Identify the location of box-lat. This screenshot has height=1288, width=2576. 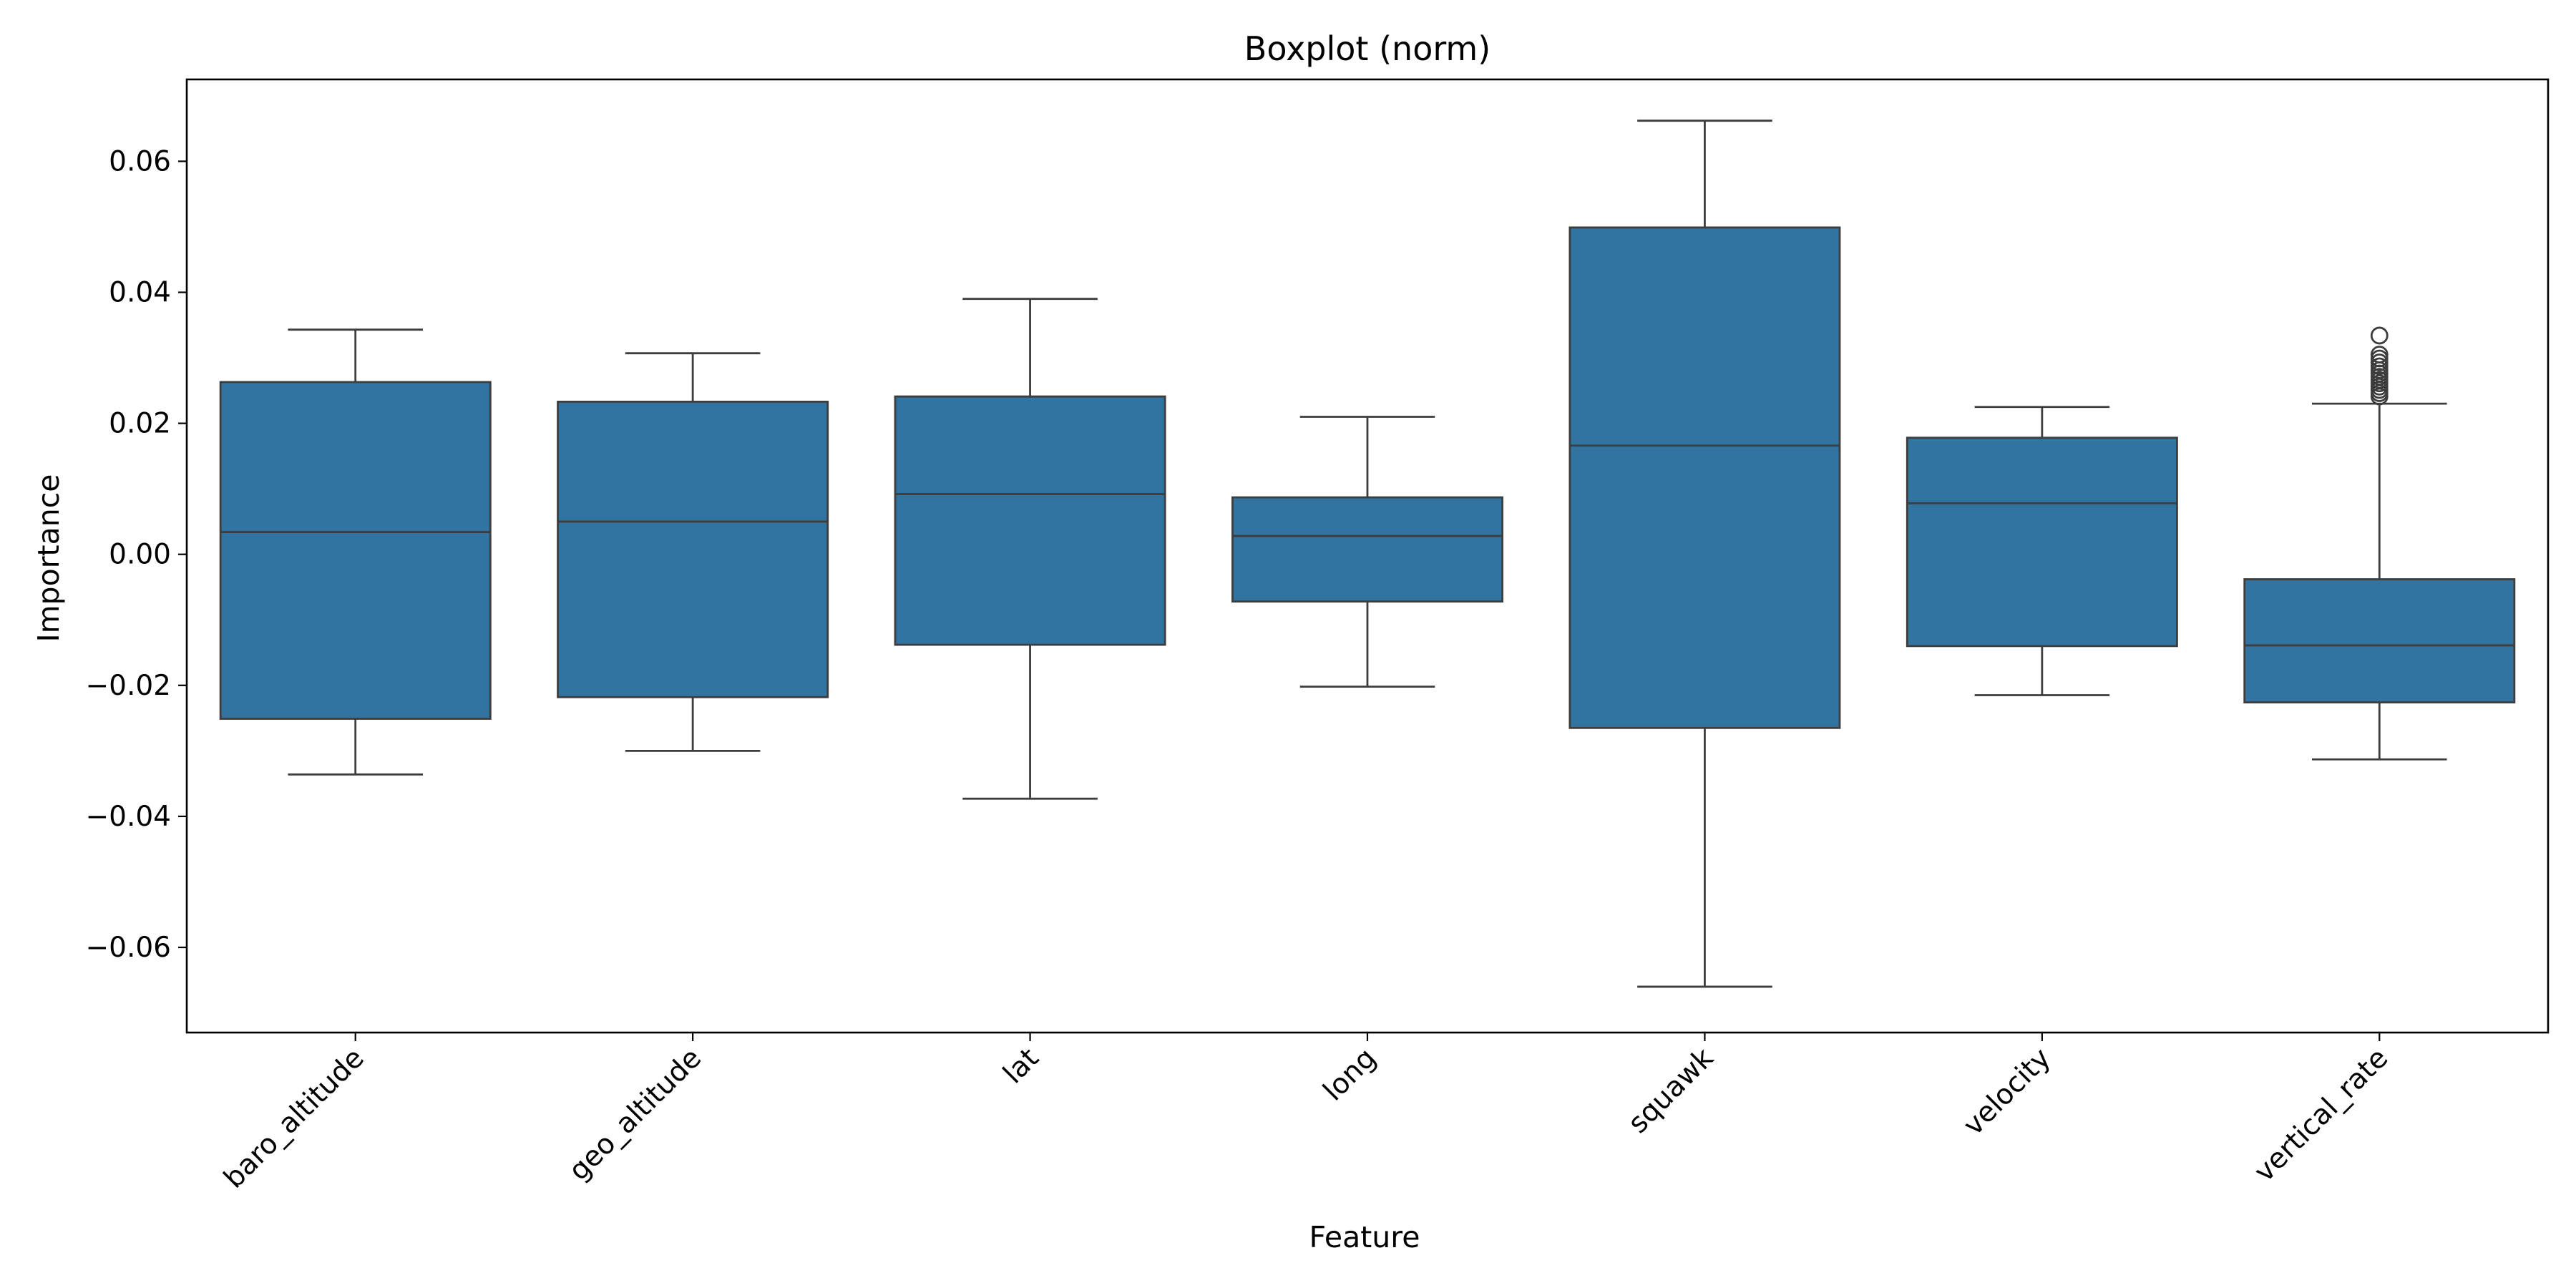
(1030, 549).